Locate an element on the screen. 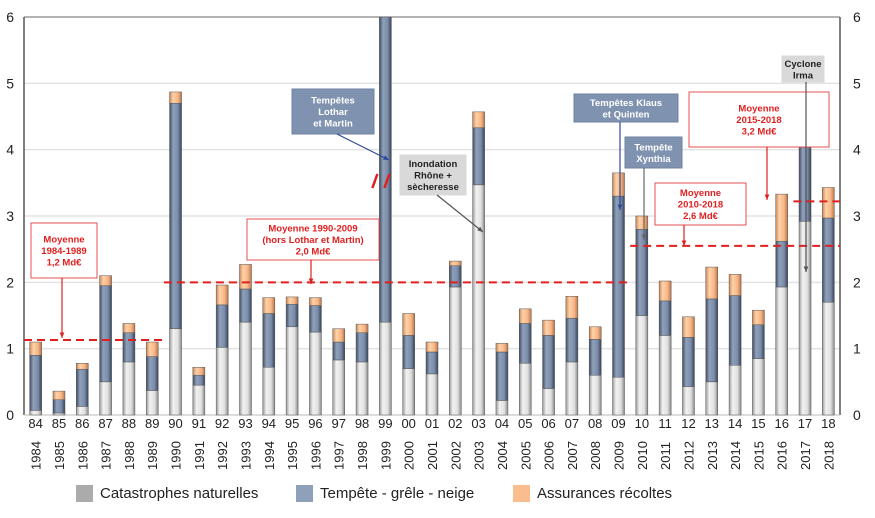 The height and width of the screenshot is (518, 875). x-tick-label-short: 93 is located at coordinates (245, 423).